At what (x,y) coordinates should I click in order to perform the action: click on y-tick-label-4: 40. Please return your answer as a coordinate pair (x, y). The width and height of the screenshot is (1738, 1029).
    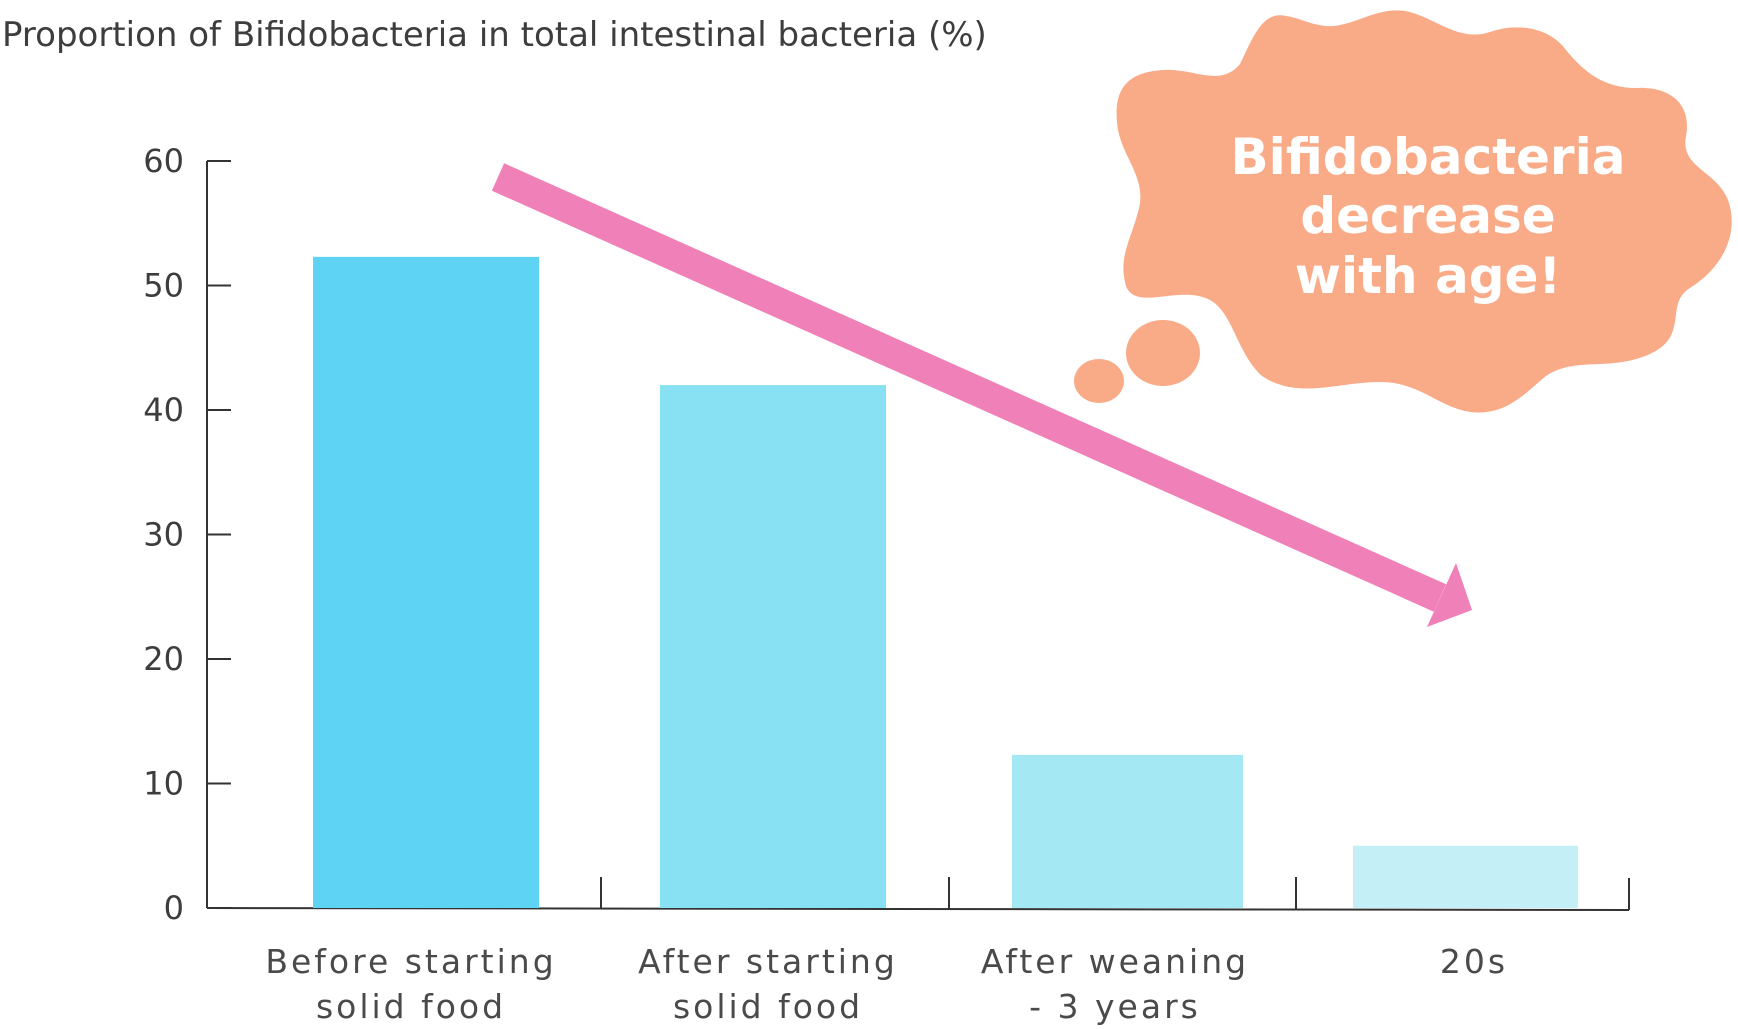
    Looking at the image, I should click on (163, 410).